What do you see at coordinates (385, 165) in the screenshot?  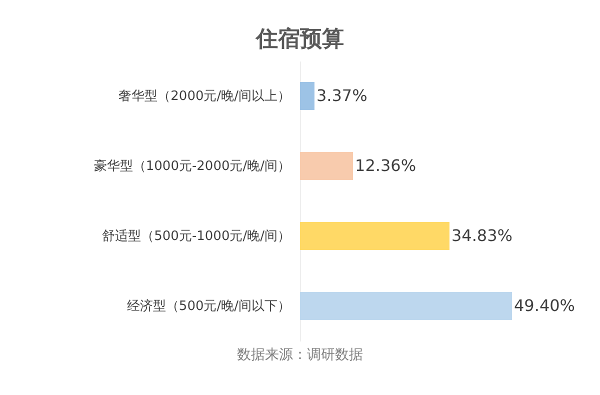 I see `data-label: 12.36%` at bounding box center [385, 165].